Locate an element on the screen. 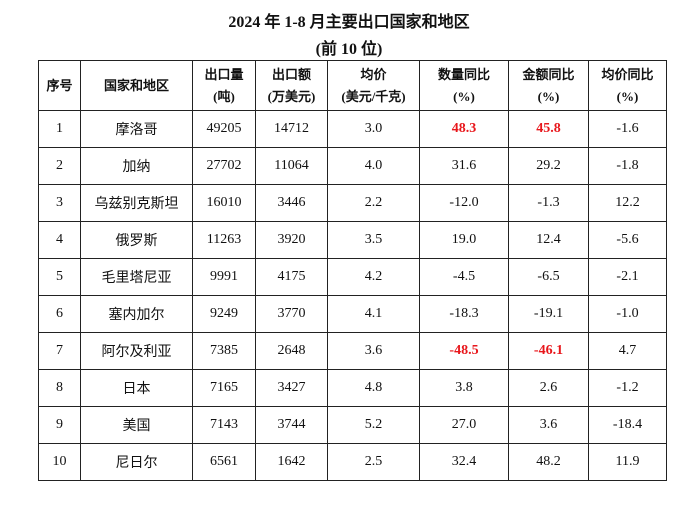  table-cell: -1.0 is located at coordinates (627, 314).